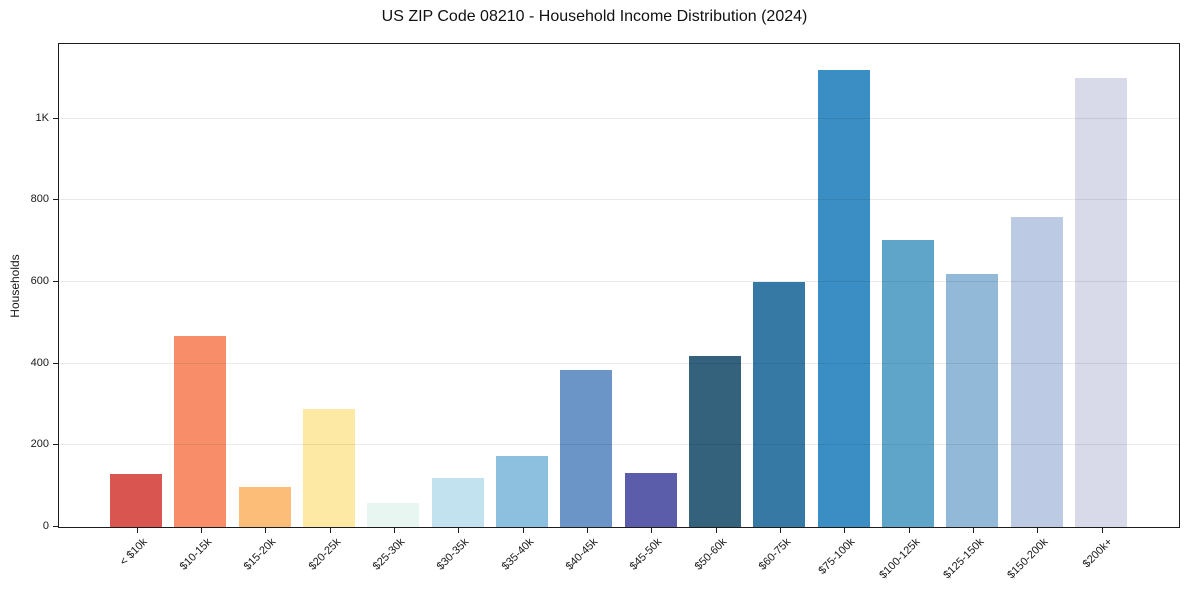  I want to click on x-tick-label: $60-75k, so click(775, 554).